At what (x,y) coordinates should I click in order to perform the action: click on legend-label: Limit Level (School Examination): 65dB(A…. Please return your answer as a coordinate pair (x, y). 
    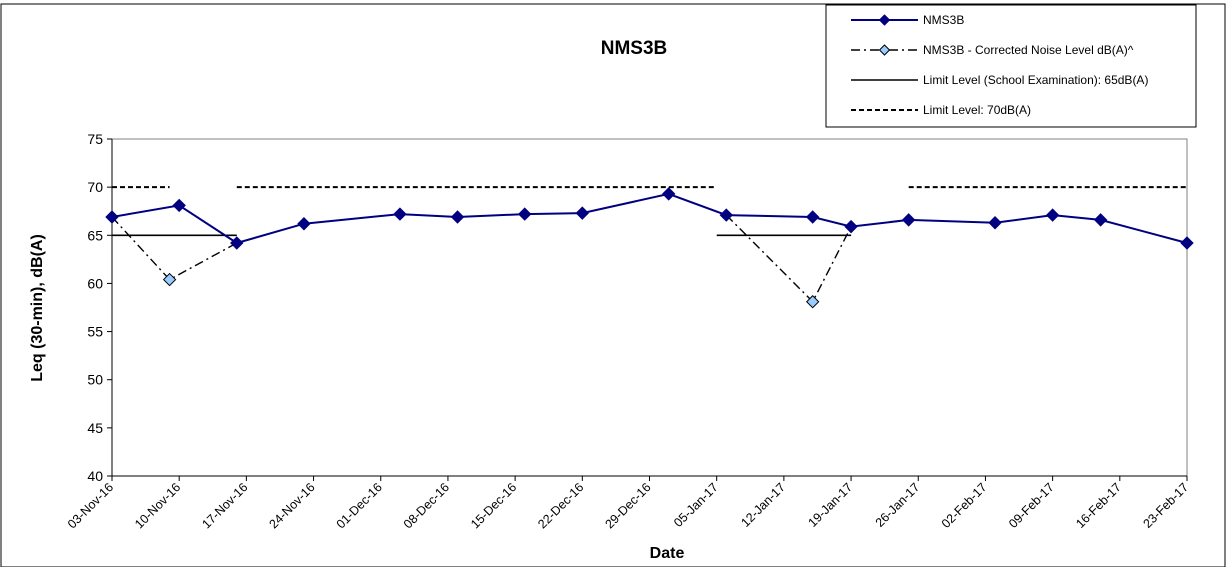
    Looking at the image, I should click on (1035, 80).